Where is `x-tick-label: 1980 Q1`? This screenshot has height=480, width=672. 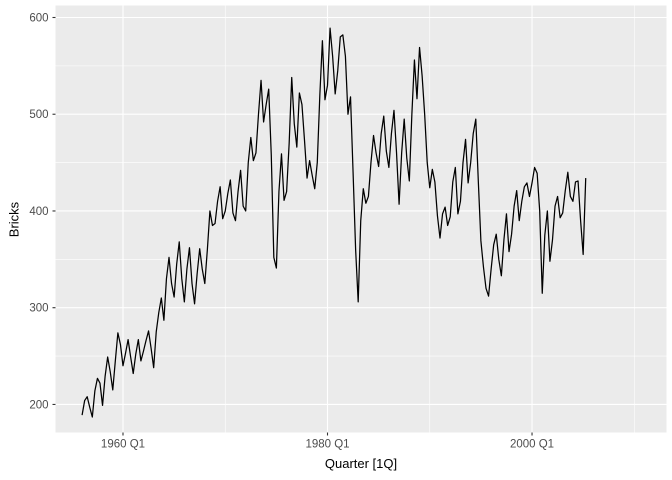
x-tick-label: 1980 Q1 is located at coordinates (327, 445).